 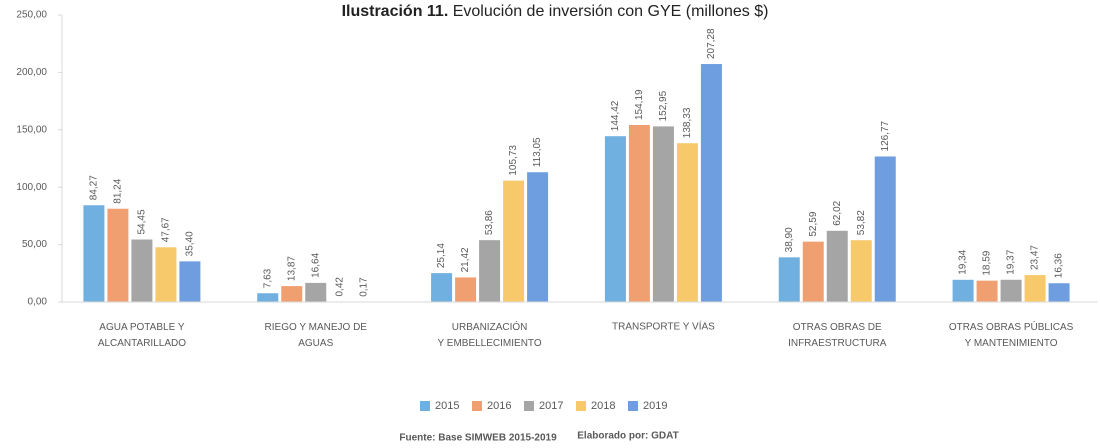 I want to click on x-tick-label: OTRAS OBRAS PÚBLICAS Y MANTENIMIENTO, so click(x=1011, y=334).